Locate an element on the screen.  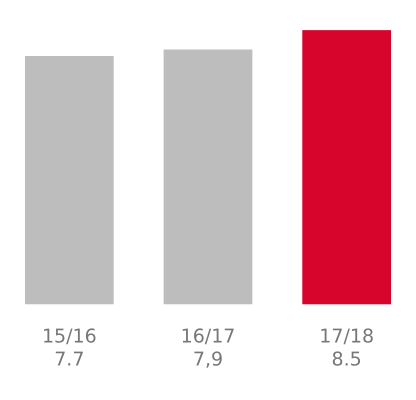
data-label: 8.5 is located at coordinates (347, 359).